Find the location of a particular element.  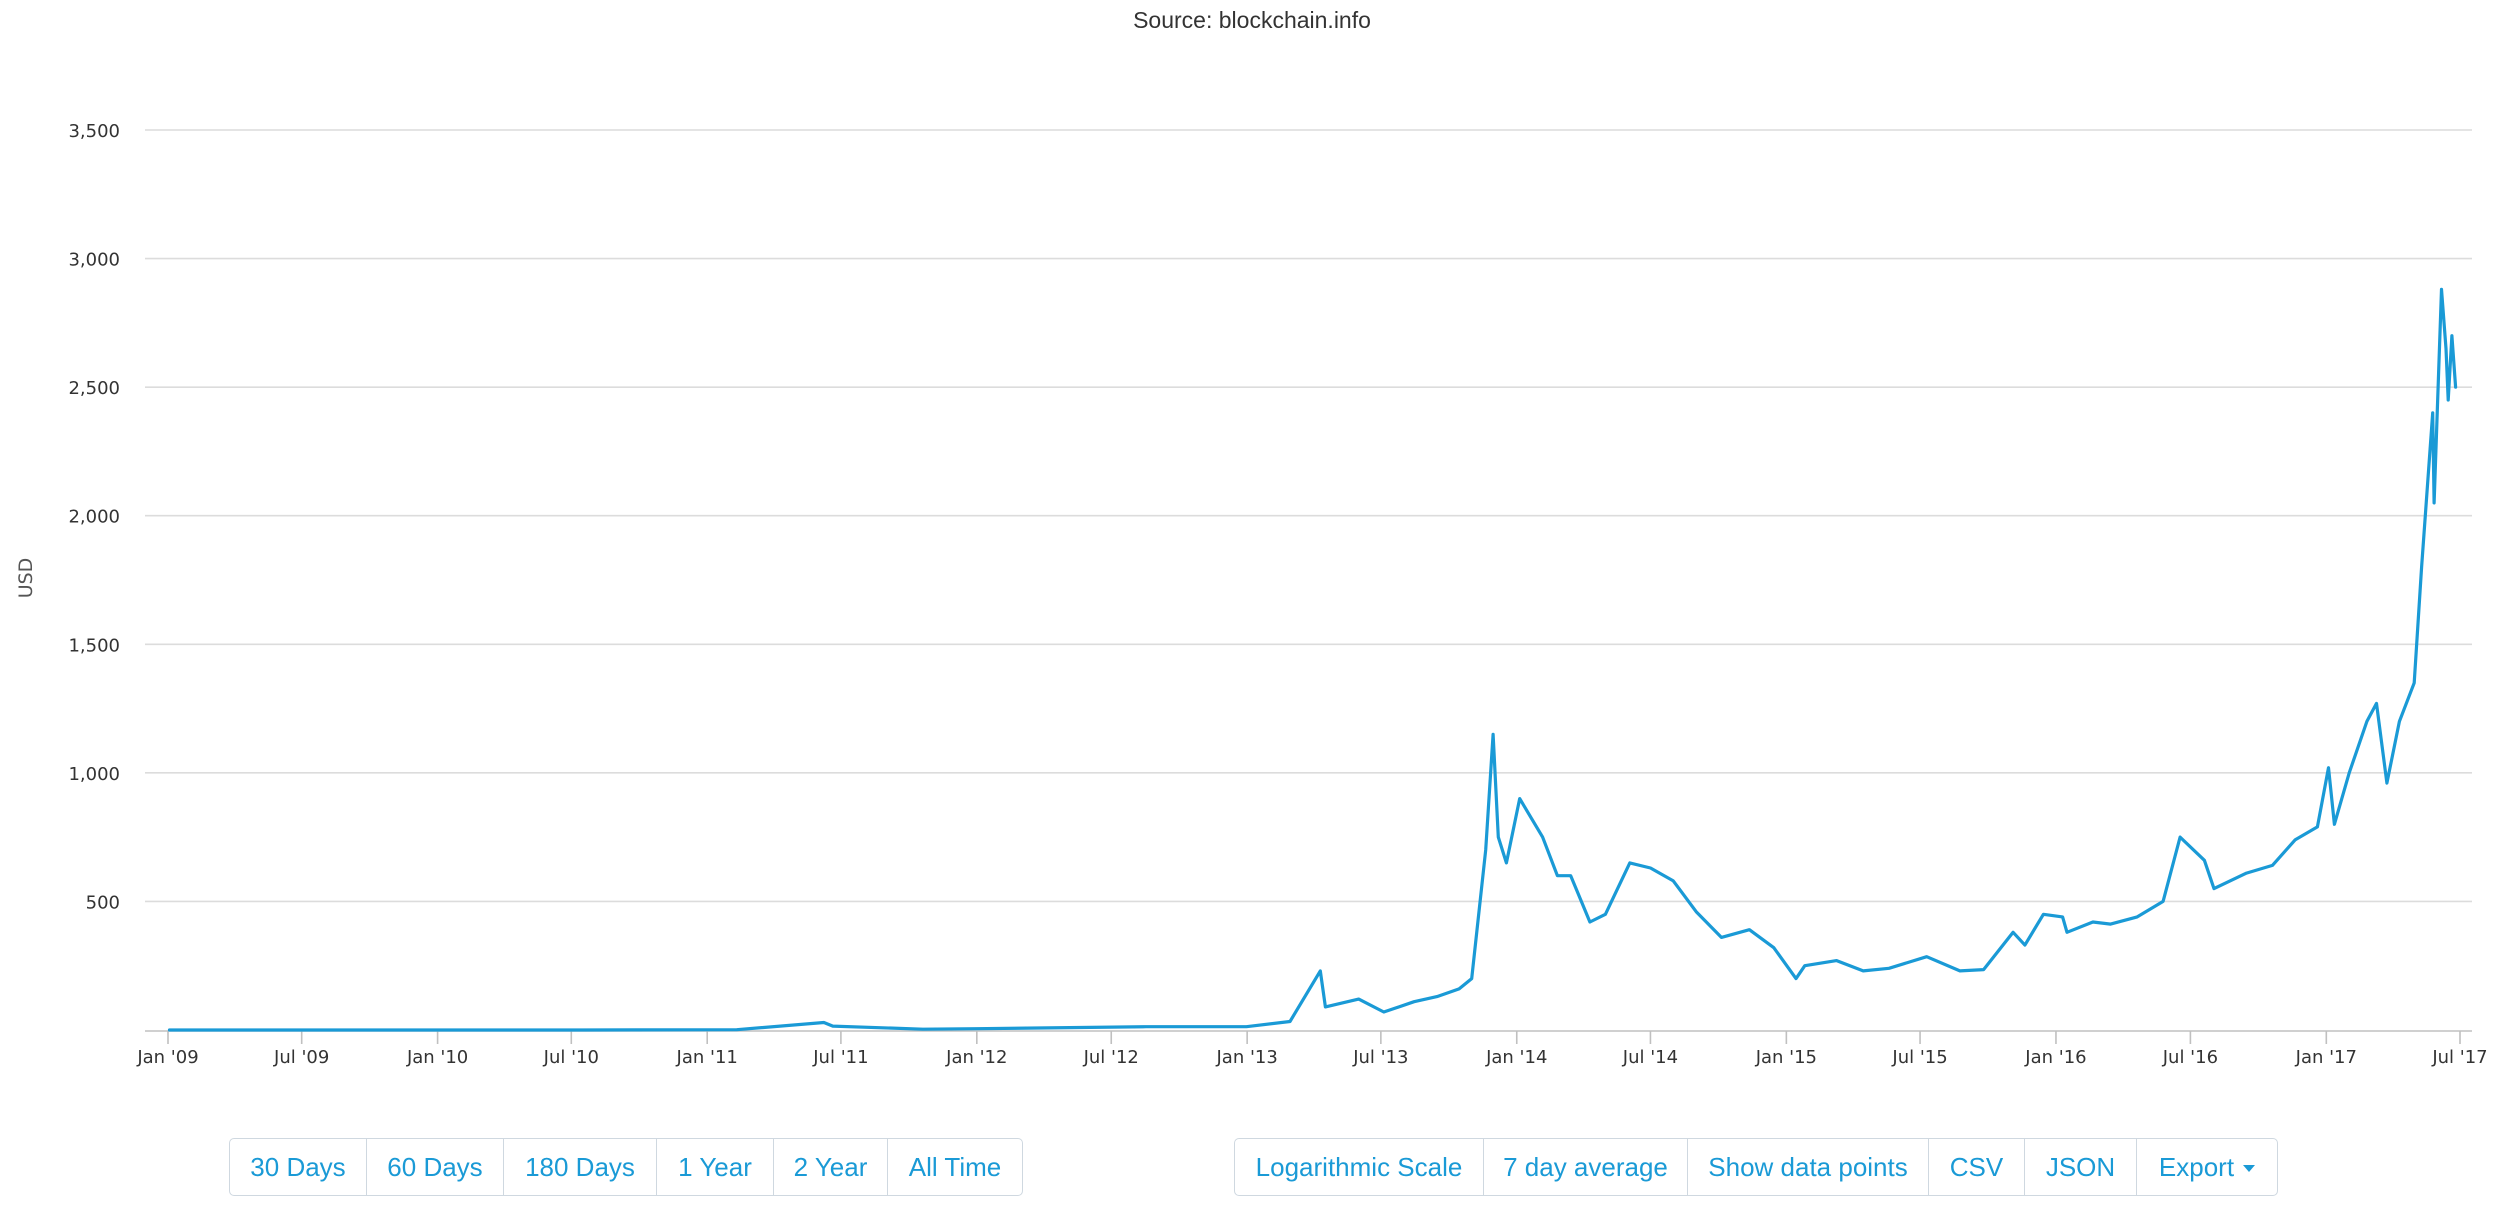

y-tick-label: 1,500 is located at coordinates (94, 645).